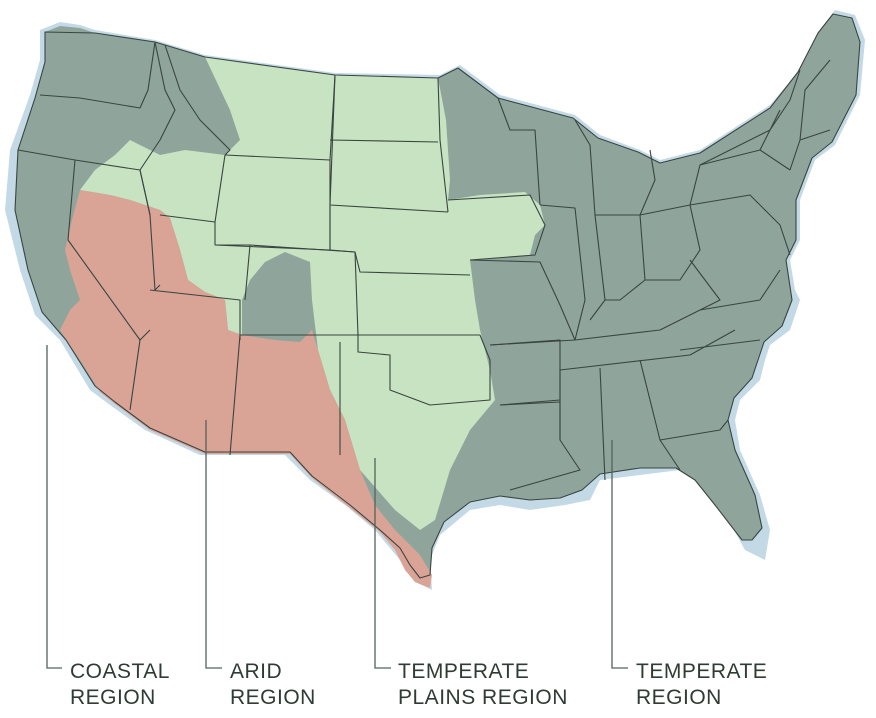 The height and width of the screenshot is (718, 876). I want to click on coastal-leader-line, so click(54, 507).